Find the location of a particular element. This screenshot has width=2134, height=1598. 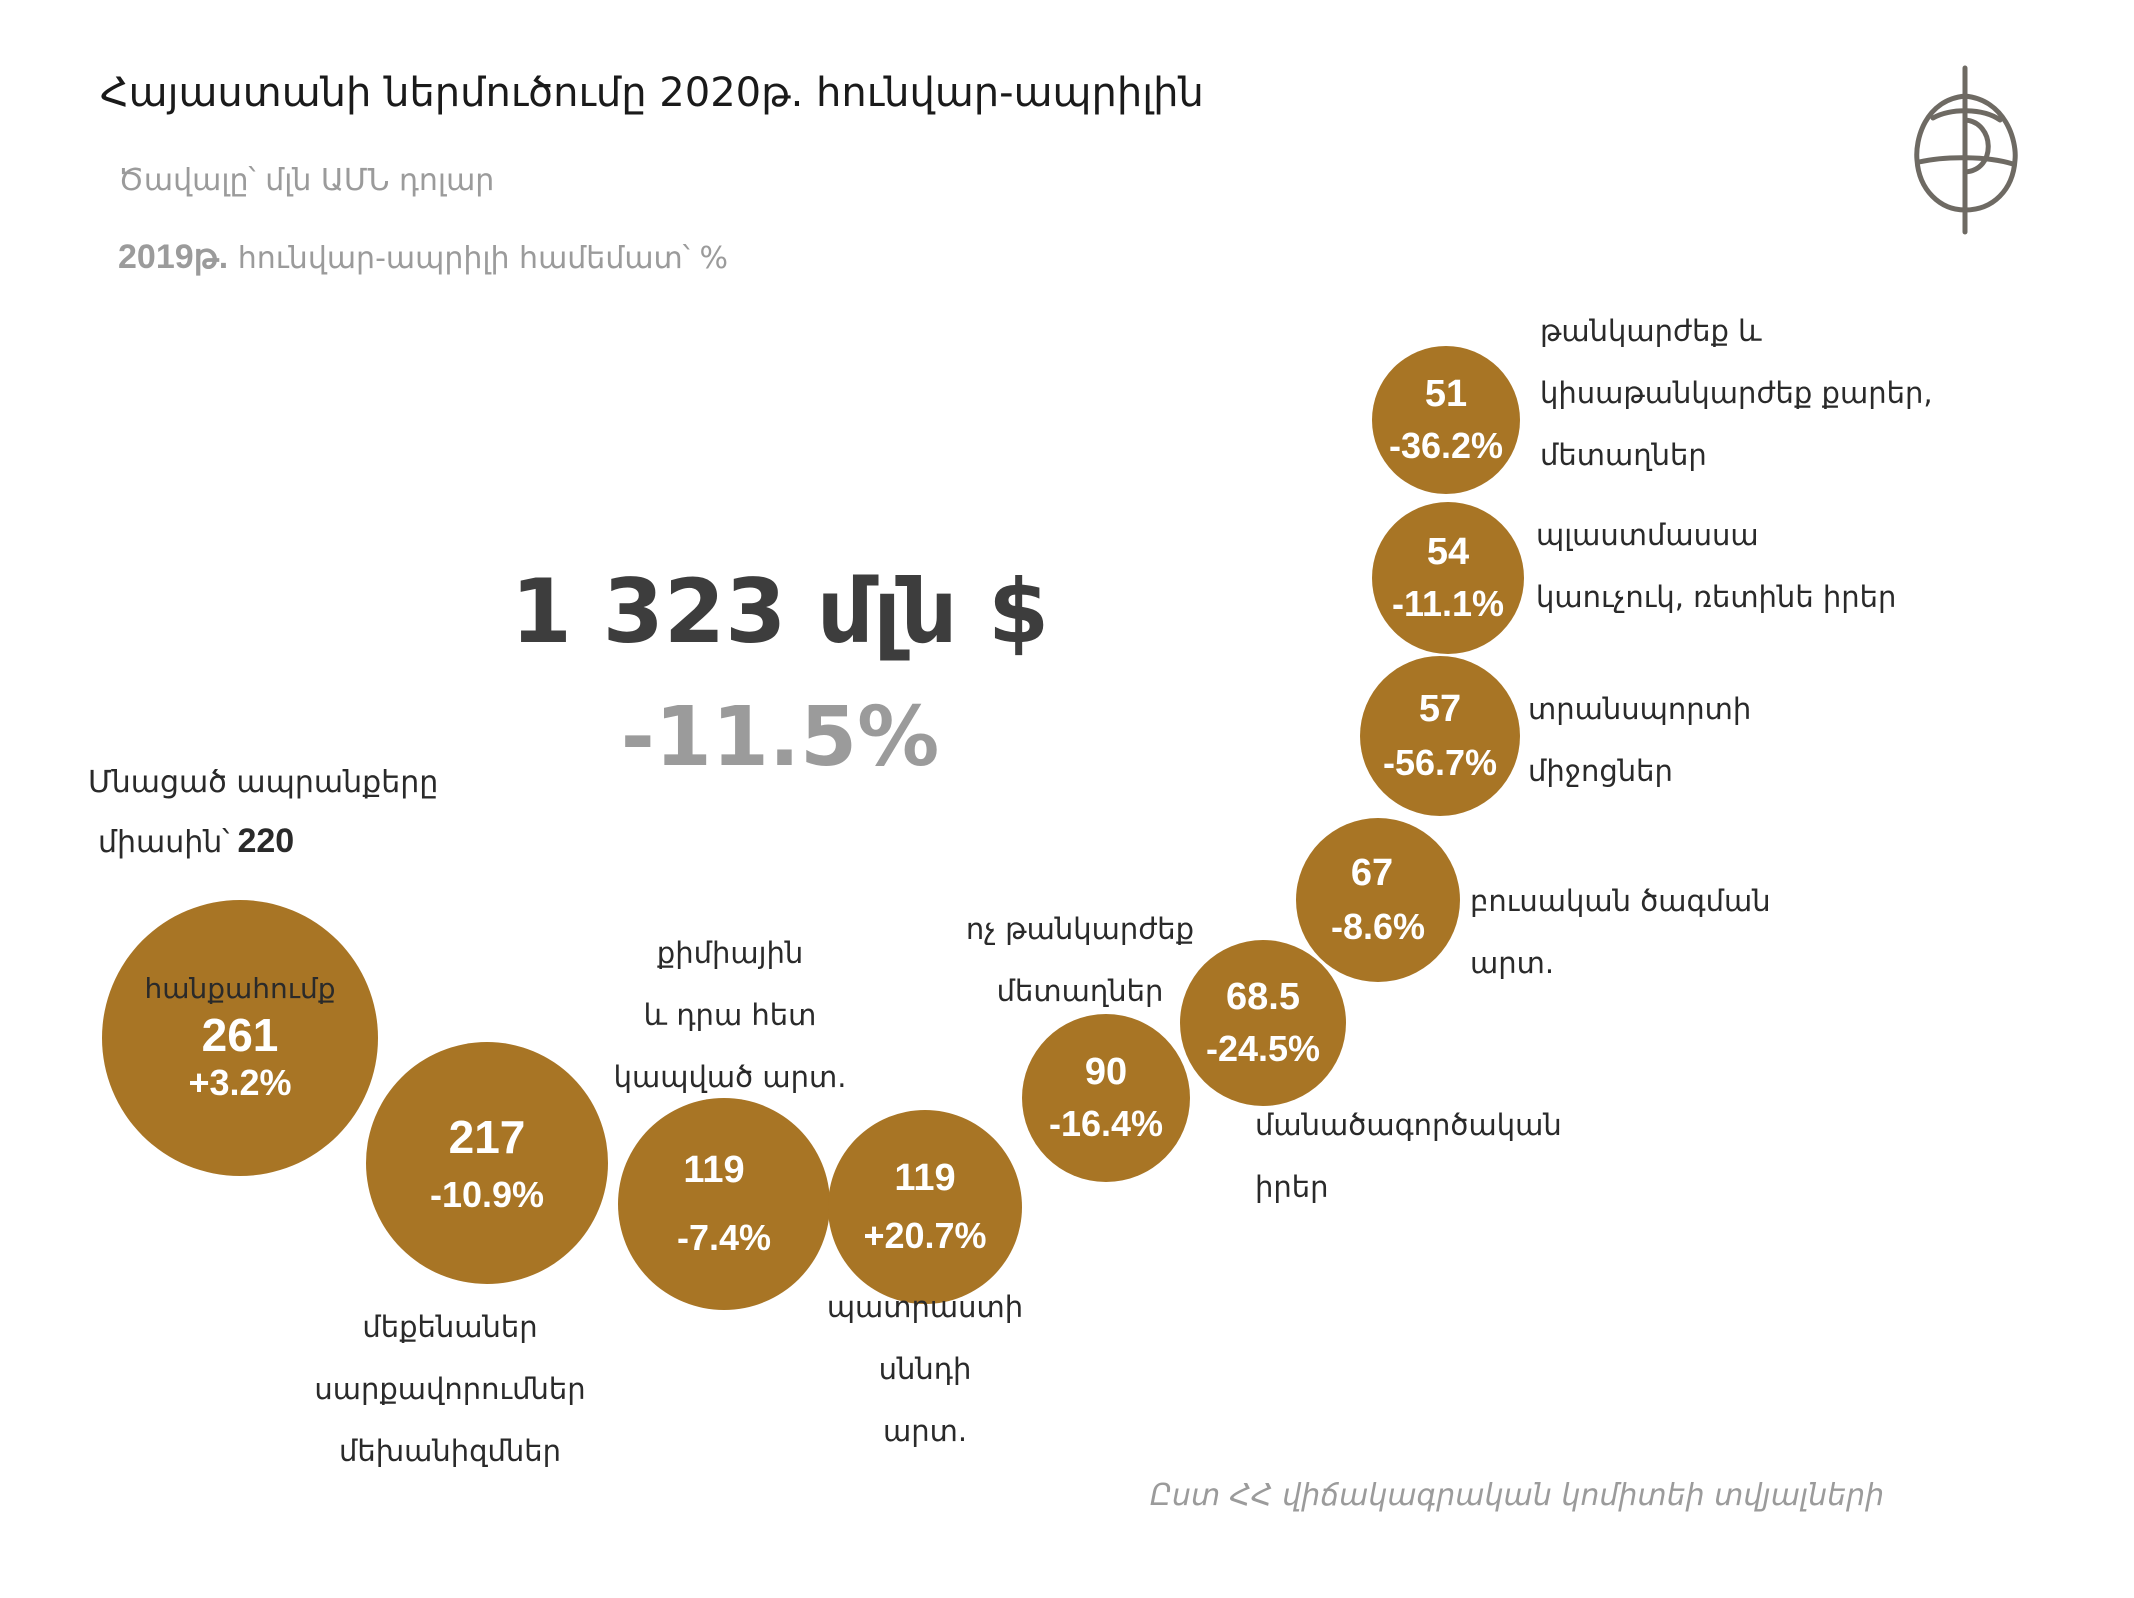

bubble-1-label: մեքենաներ սարքավորումներ մեխանիզմներ is located at coordinates (450, 1389).